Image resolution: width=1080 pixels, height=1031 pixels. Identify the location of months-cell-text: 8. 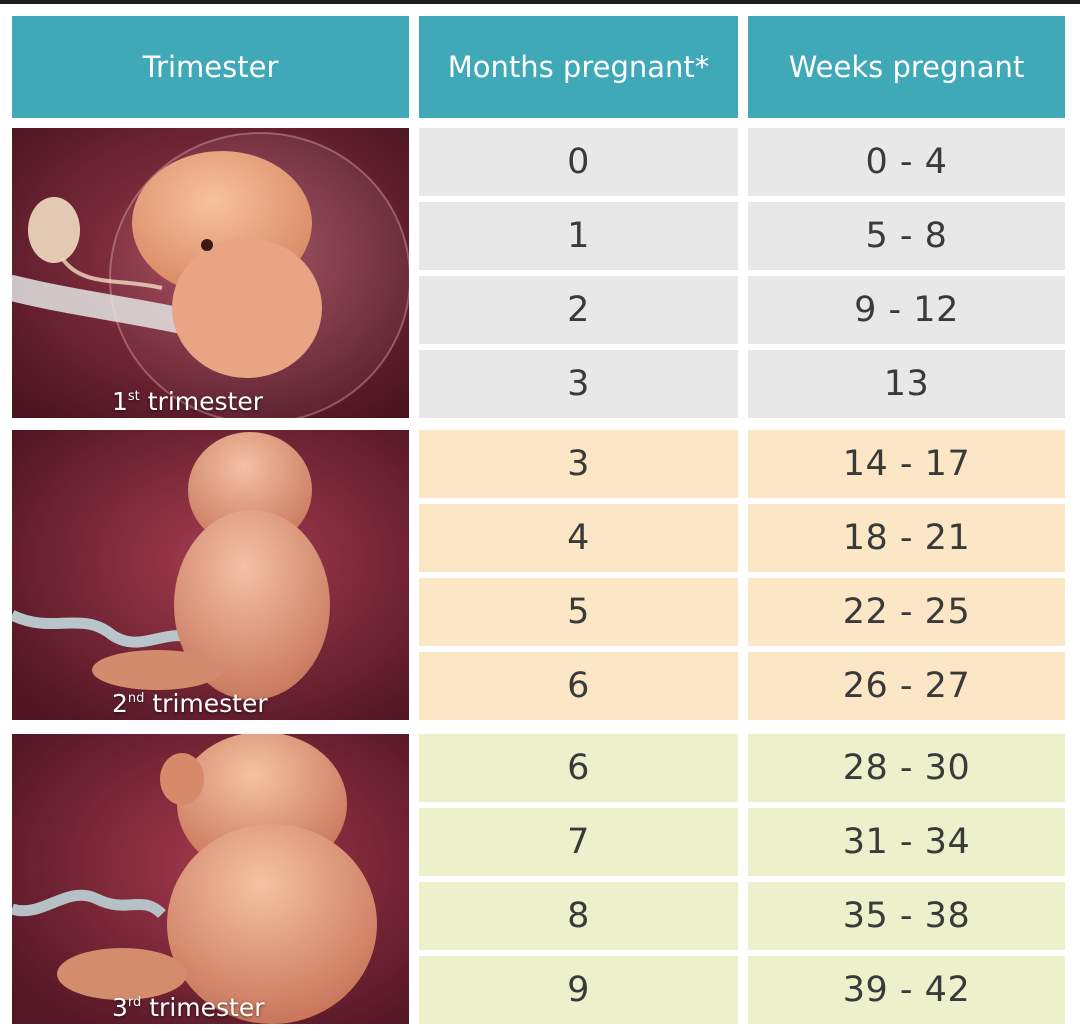
(578, 916).